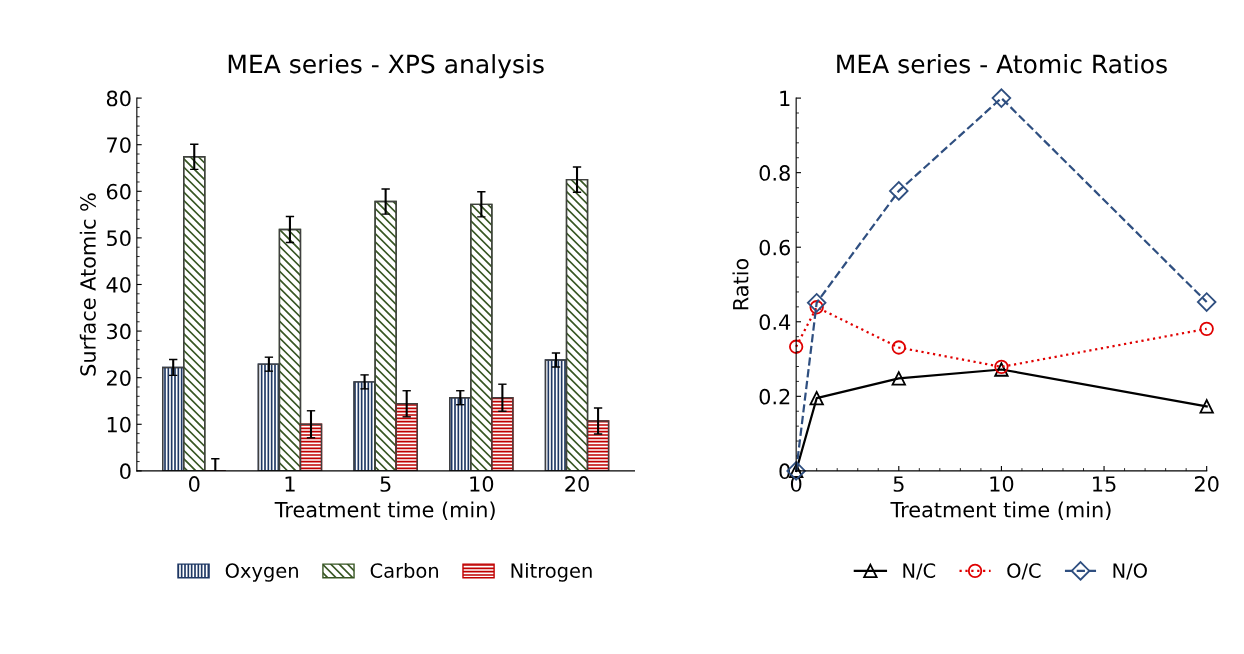  What do you see at coordinates (194, 484) in the screenshot?
I see `x-tick-label: 0` at bounding box center [194, 484].